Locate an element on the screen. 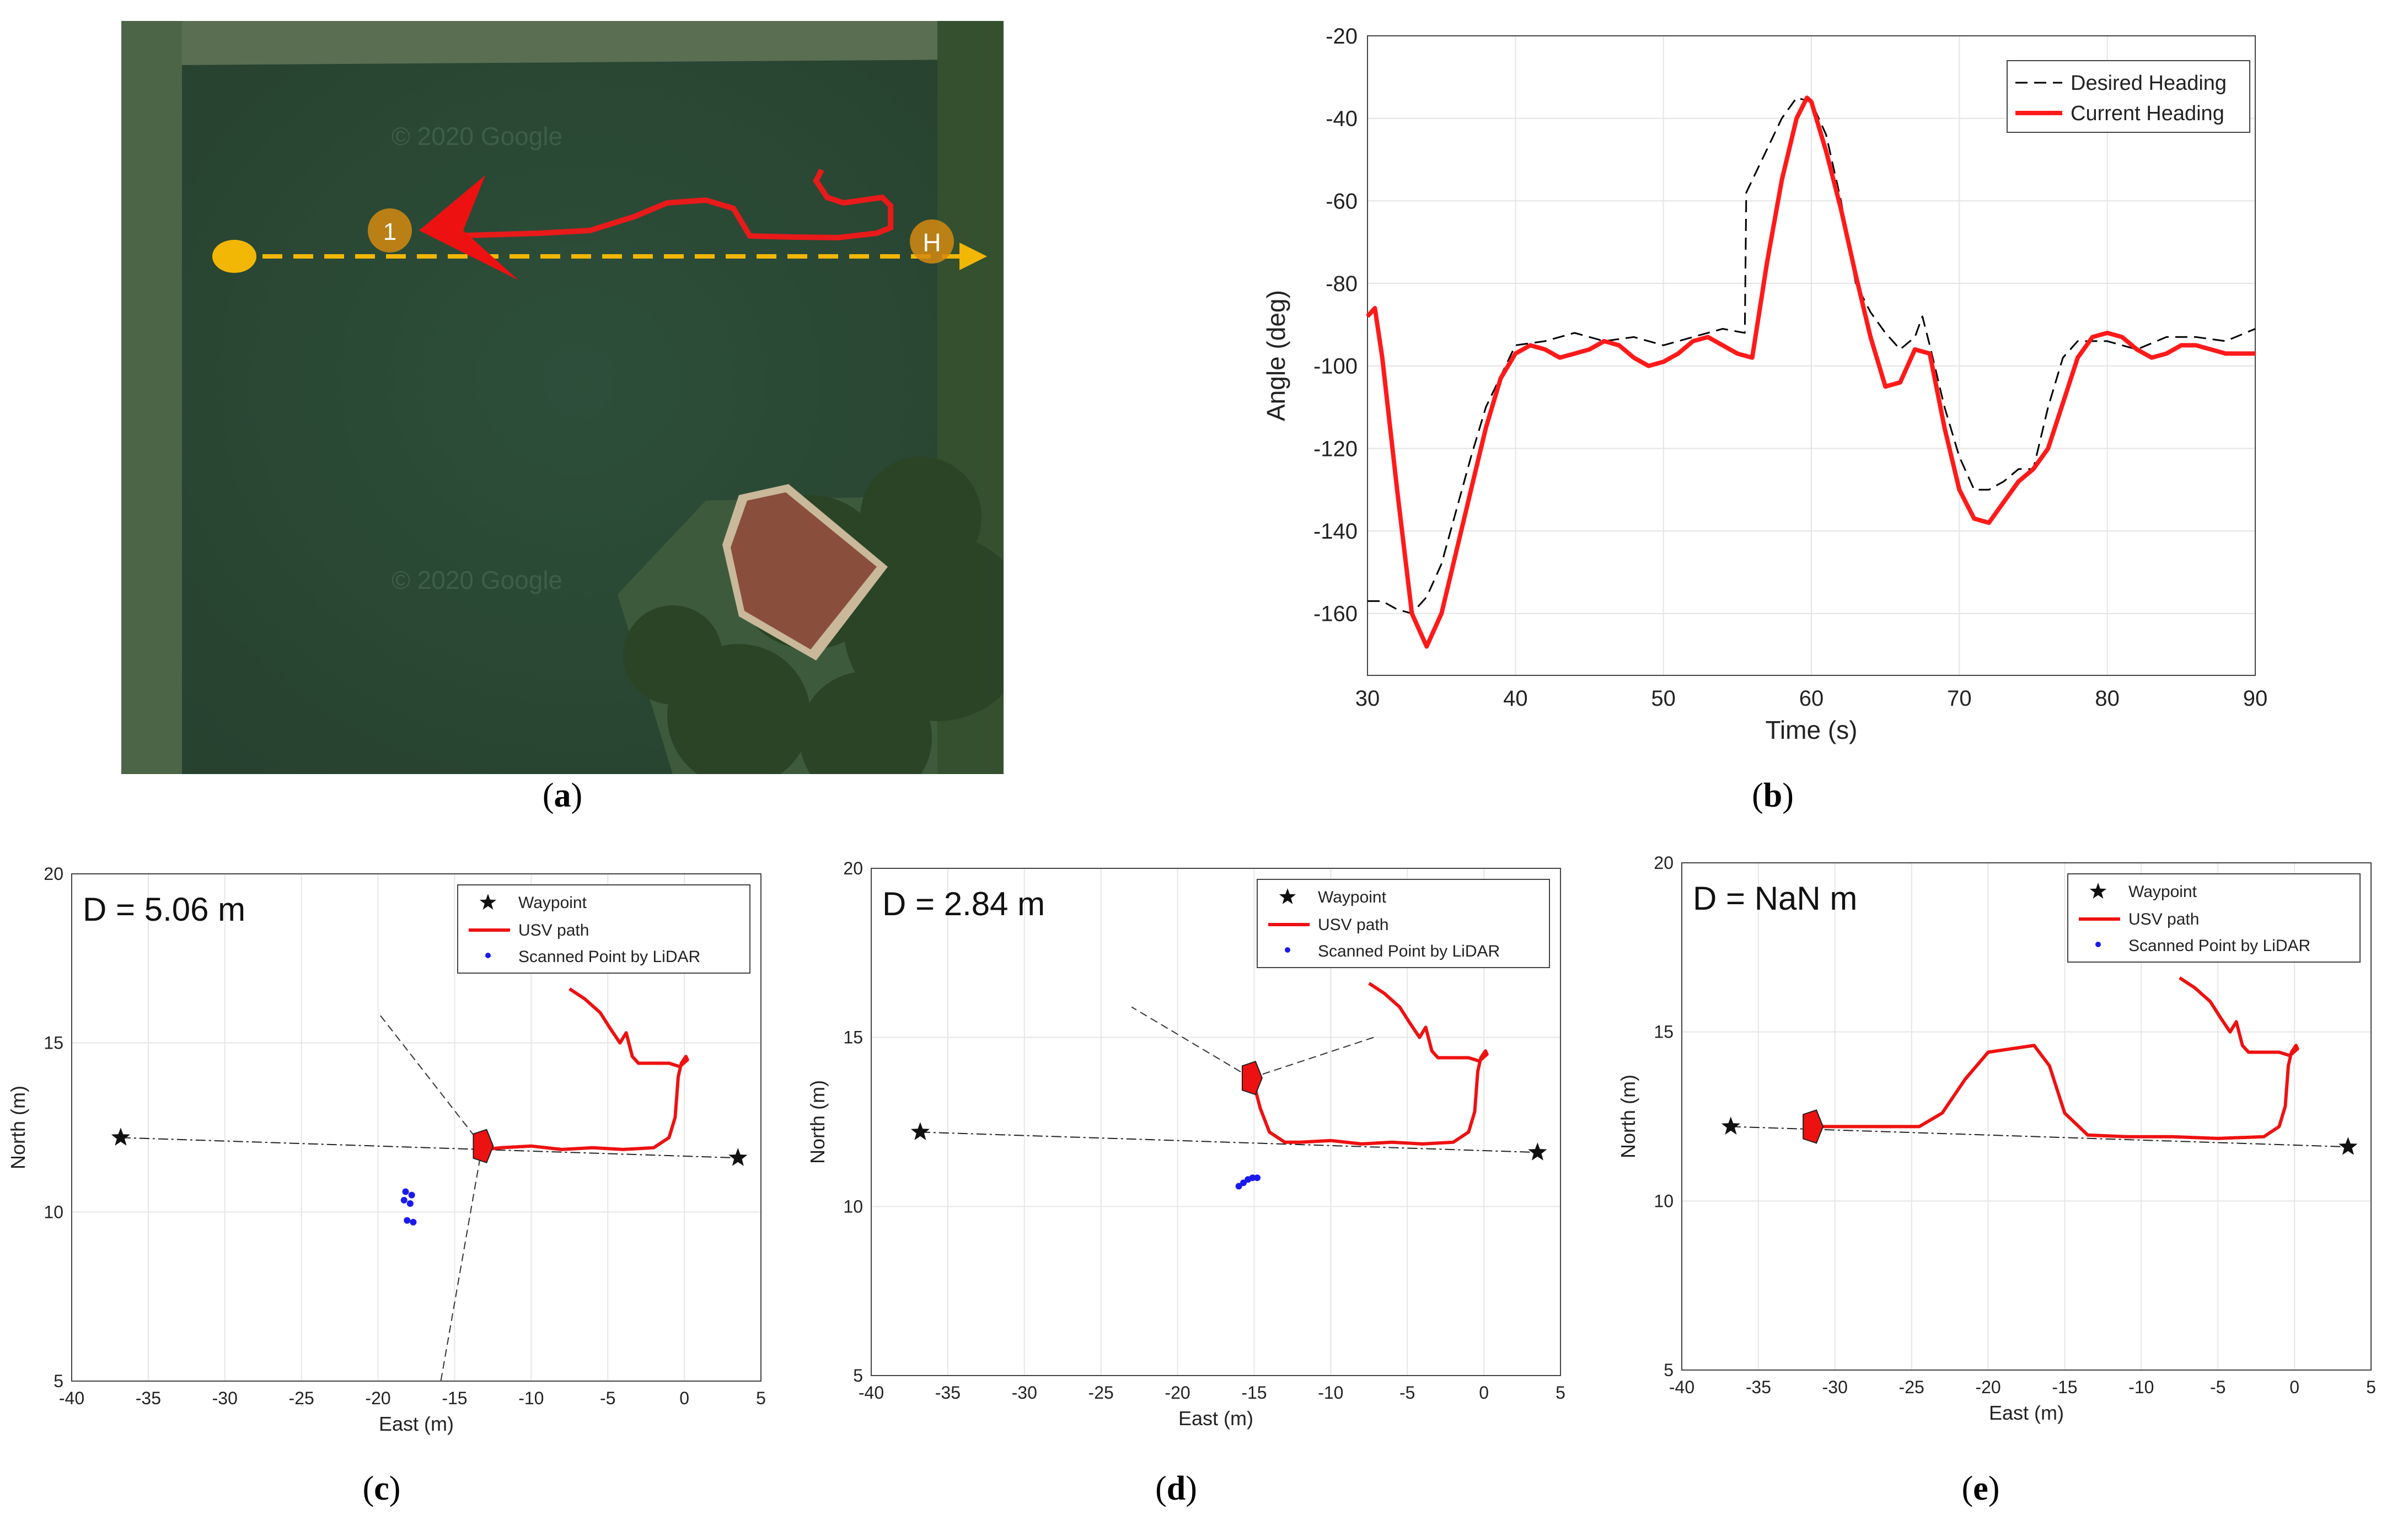 This screenshot has height=1536, width=2408. x-tick-label: 90 is located at coordinates (2255, 698).